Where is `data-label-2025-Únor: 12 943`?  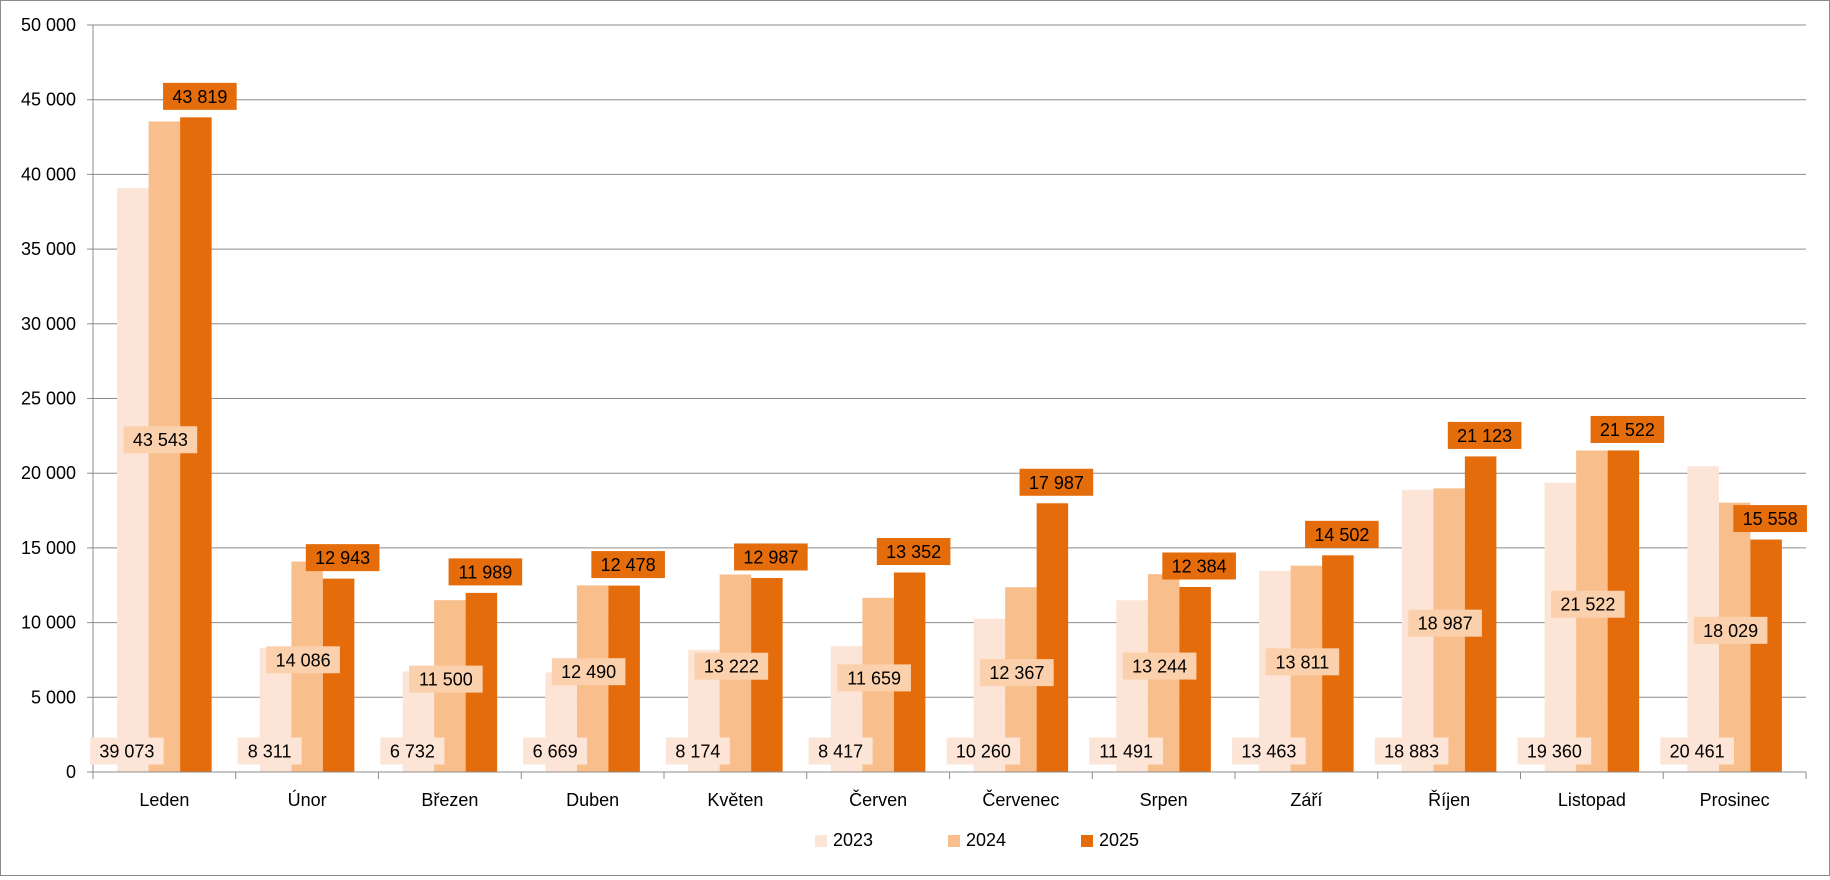
data-label-2025-Únor: 12 943 is located at coordinates (342, 558).